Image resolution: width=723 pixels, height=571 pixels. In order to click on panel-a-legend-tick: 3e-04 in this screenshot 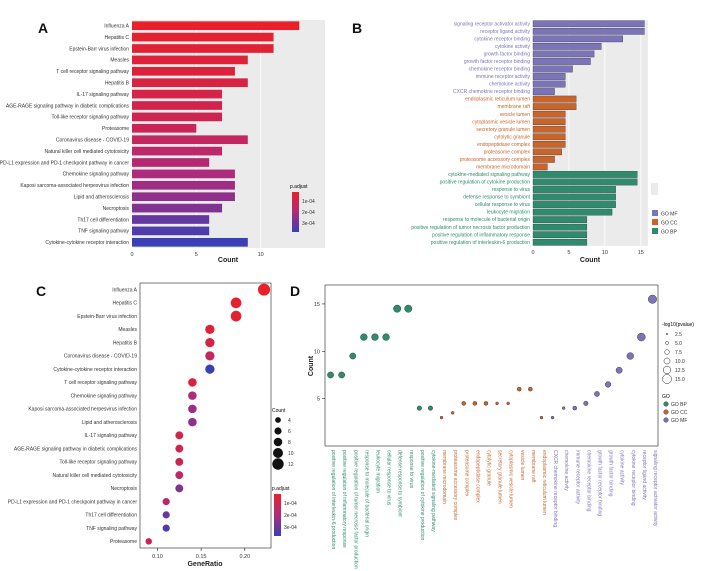, I will do `click(308, 224)`.